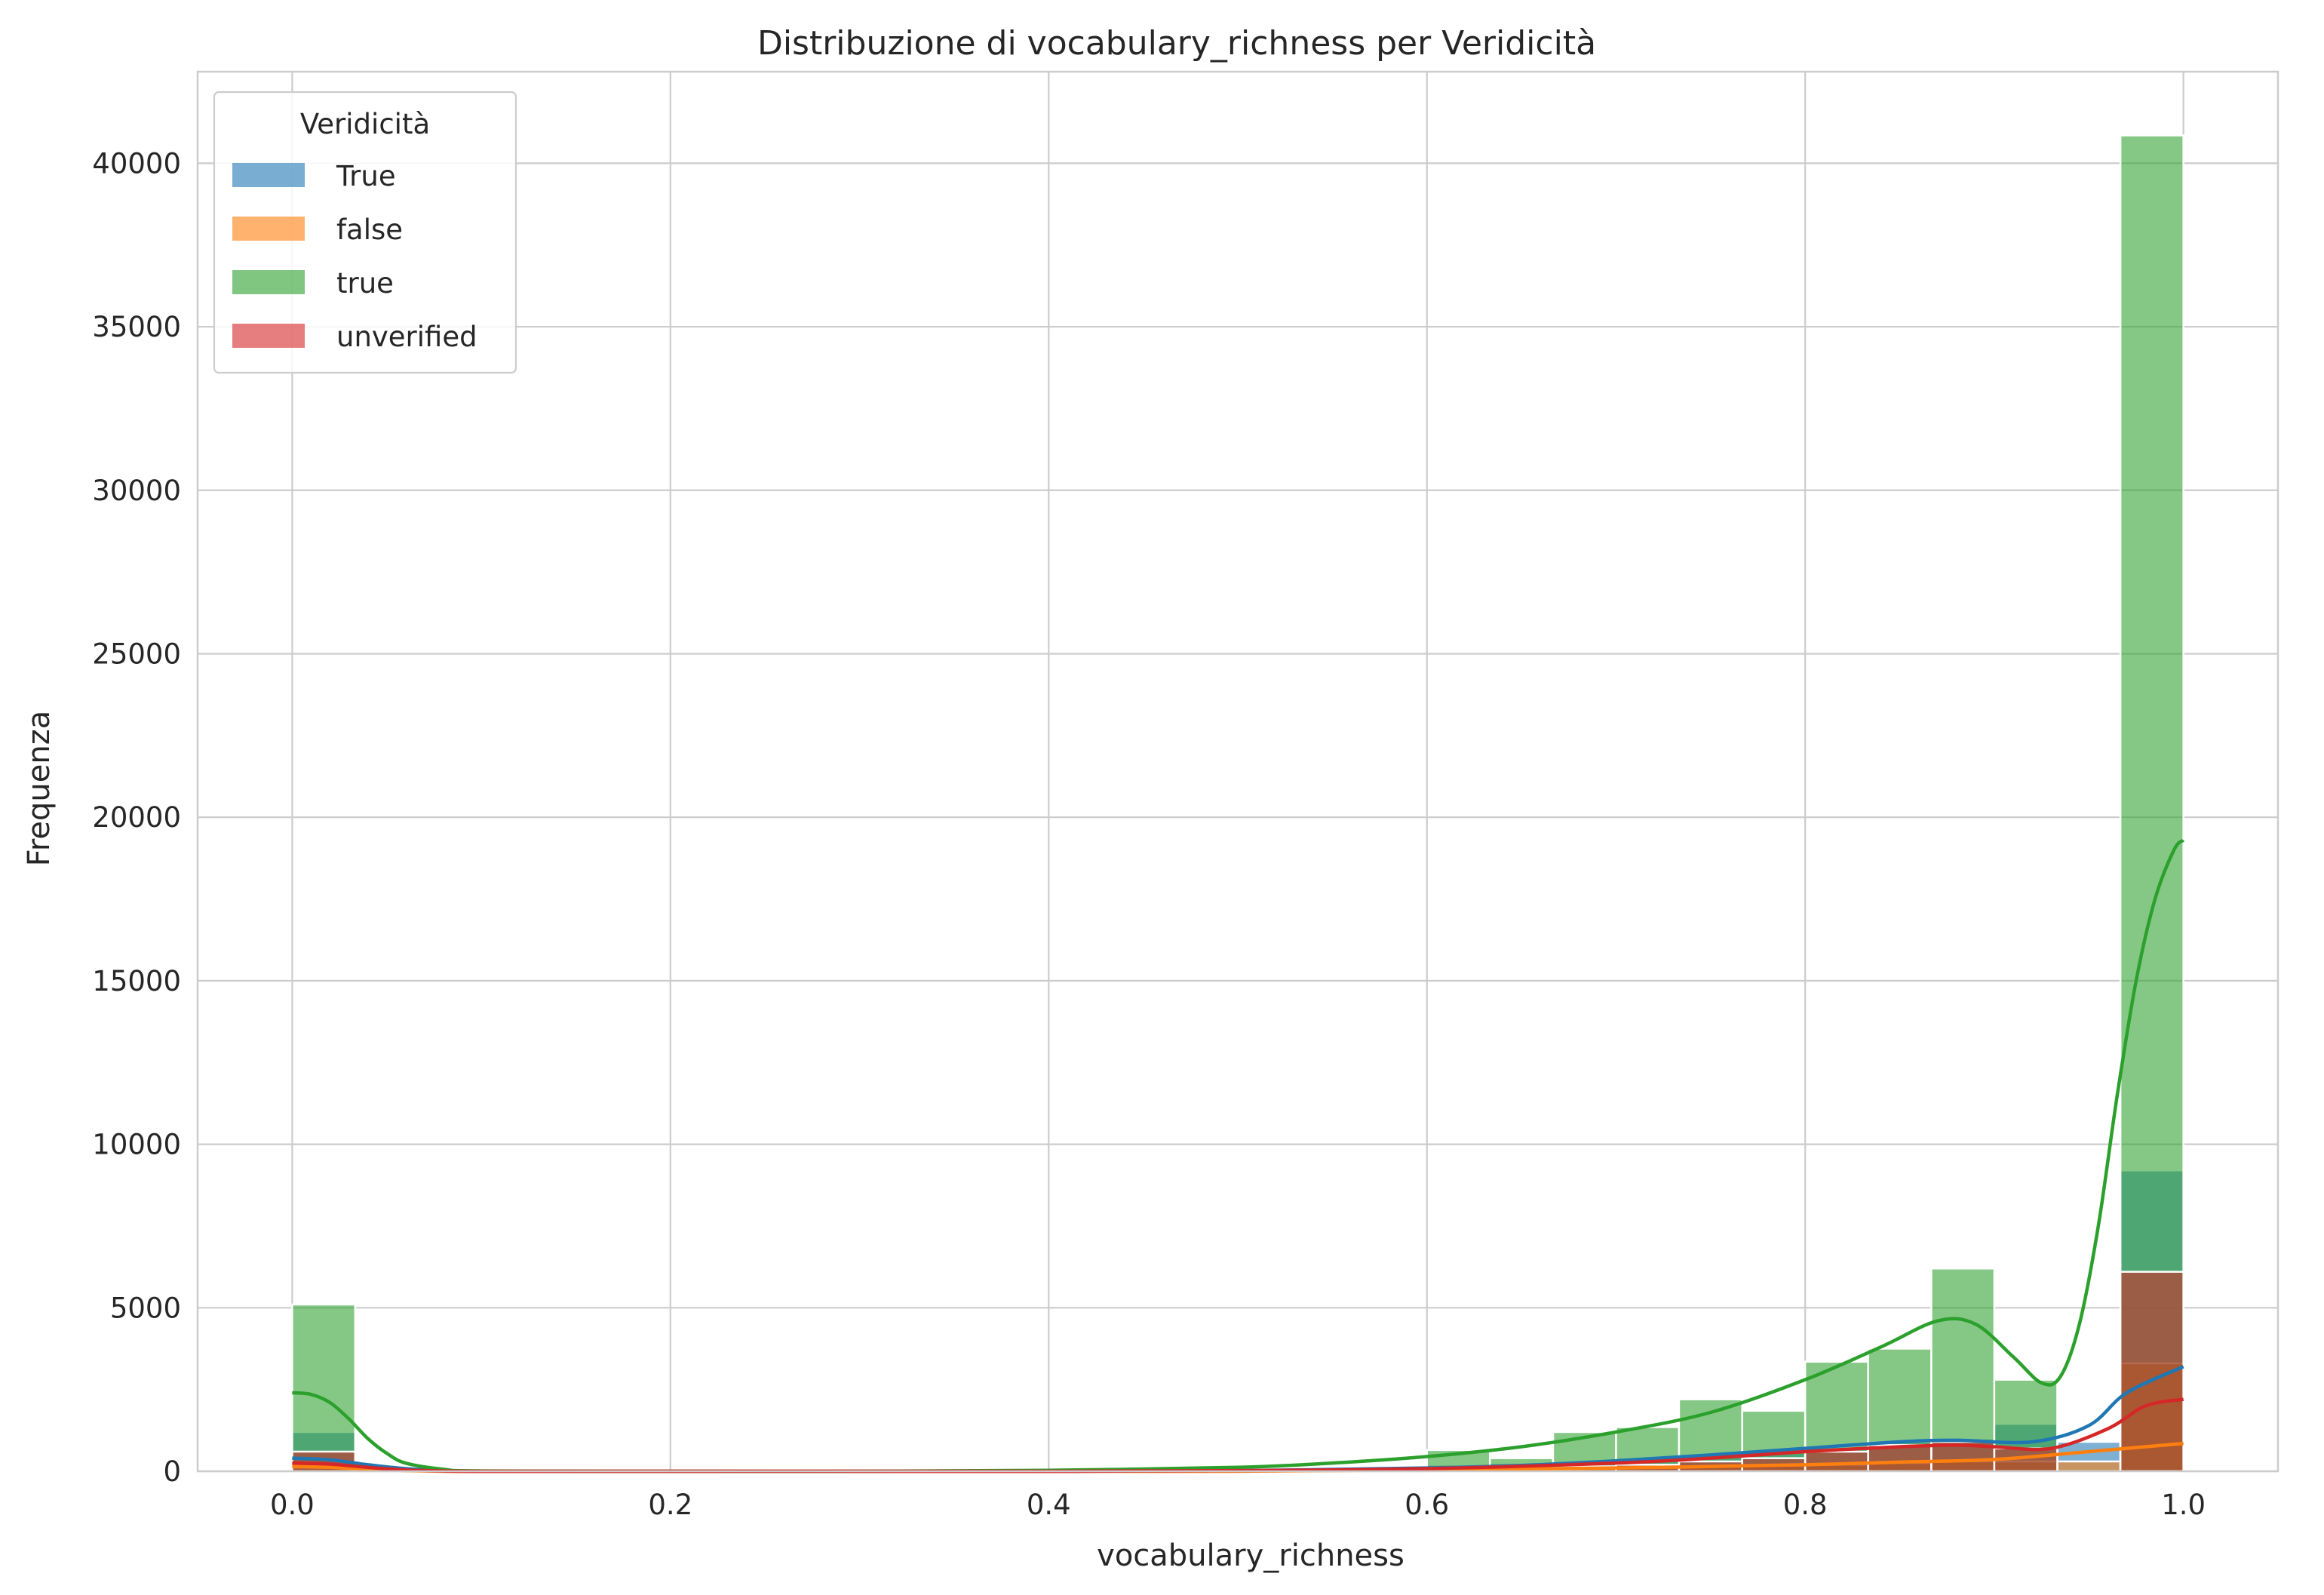  I want to click on legend-label-true: True, so click(366, 176).